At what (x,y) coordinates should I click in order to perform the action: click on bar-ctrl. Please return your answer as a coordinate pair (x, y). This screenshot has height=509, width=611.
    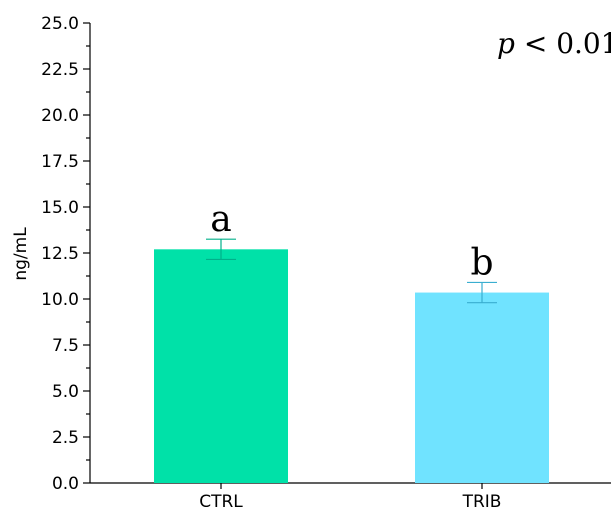
    Looking at the image, I should click on (221, 366).